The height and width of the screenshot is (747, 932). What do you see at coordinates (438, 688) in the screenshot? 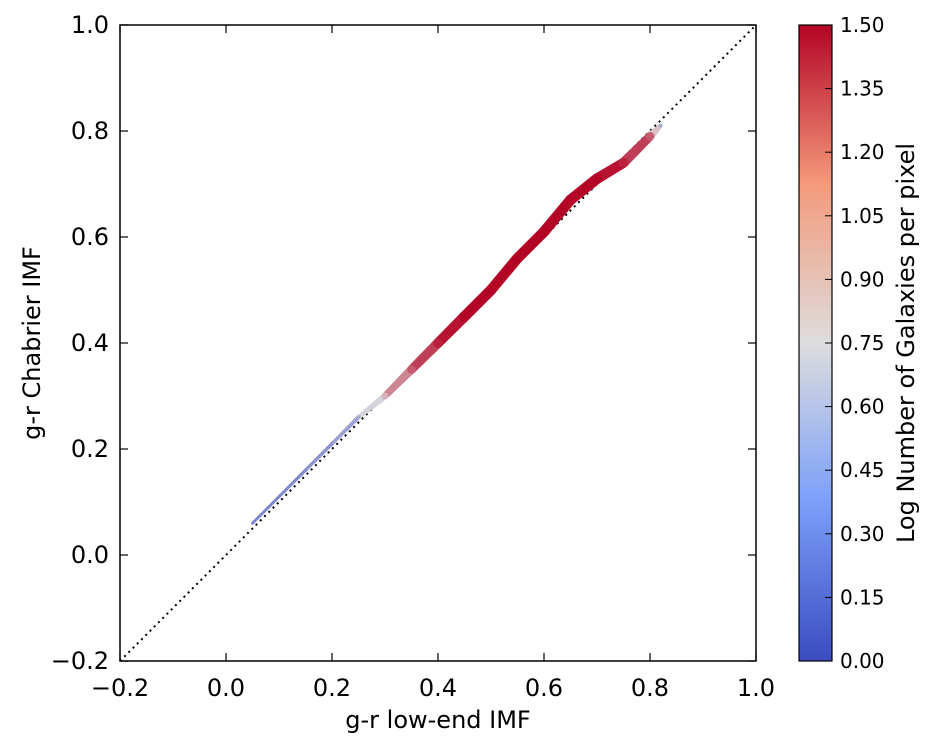
I see `x-tick-label: 0.4` at bounding box center [438, 688].